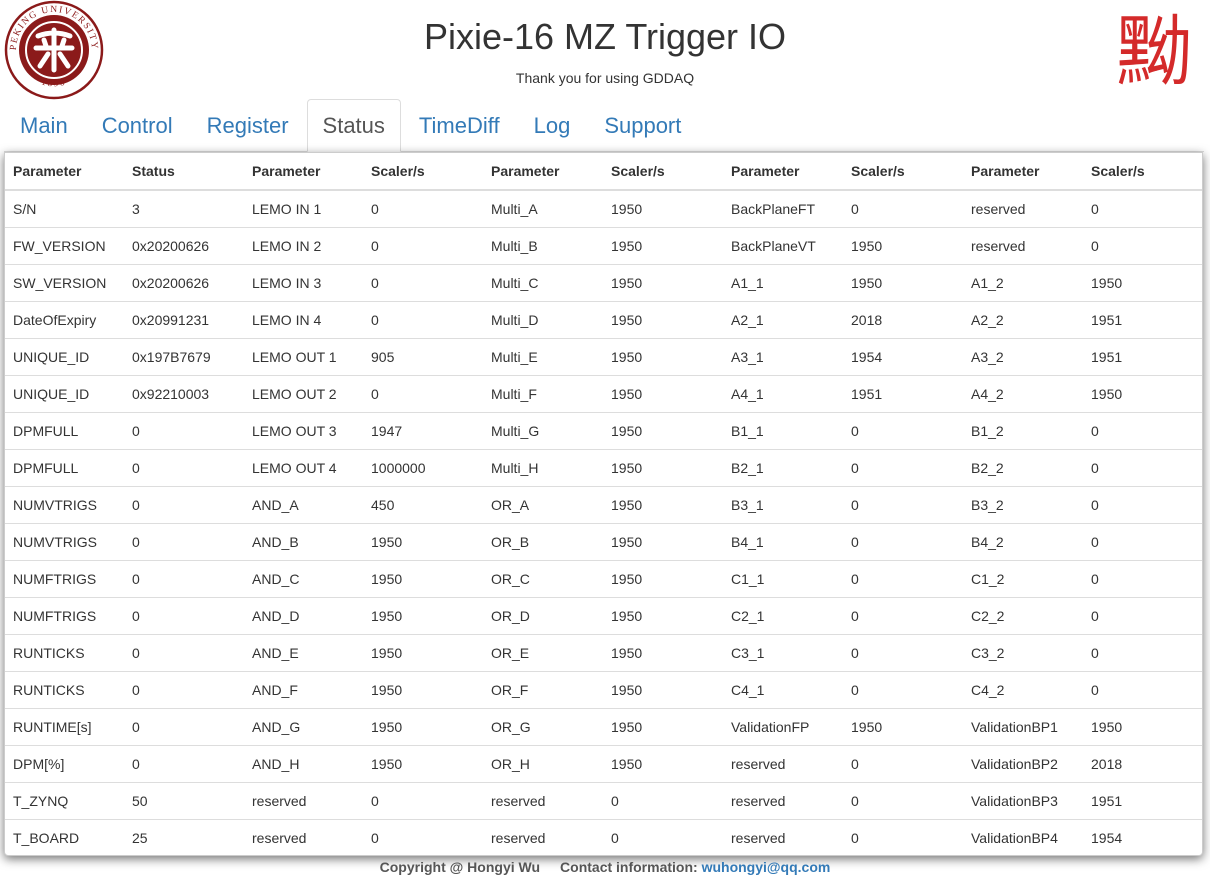 The width and height of the screenshot is (1210, 880). What do you see at coordinates (543, 726) in the screenshot?
I see `parameter-cell: OR_G` at bounding box center [543, 726].